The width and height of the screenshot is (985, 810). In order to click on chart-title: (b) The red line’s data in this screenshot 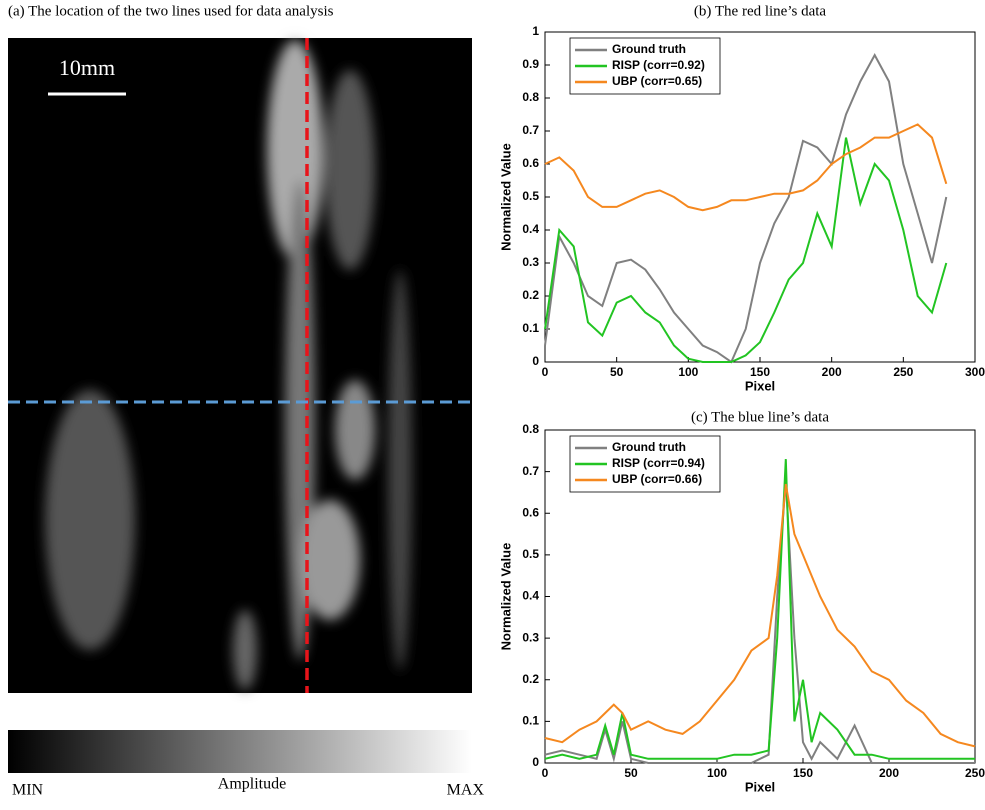, I will do `click(760, 11)`.